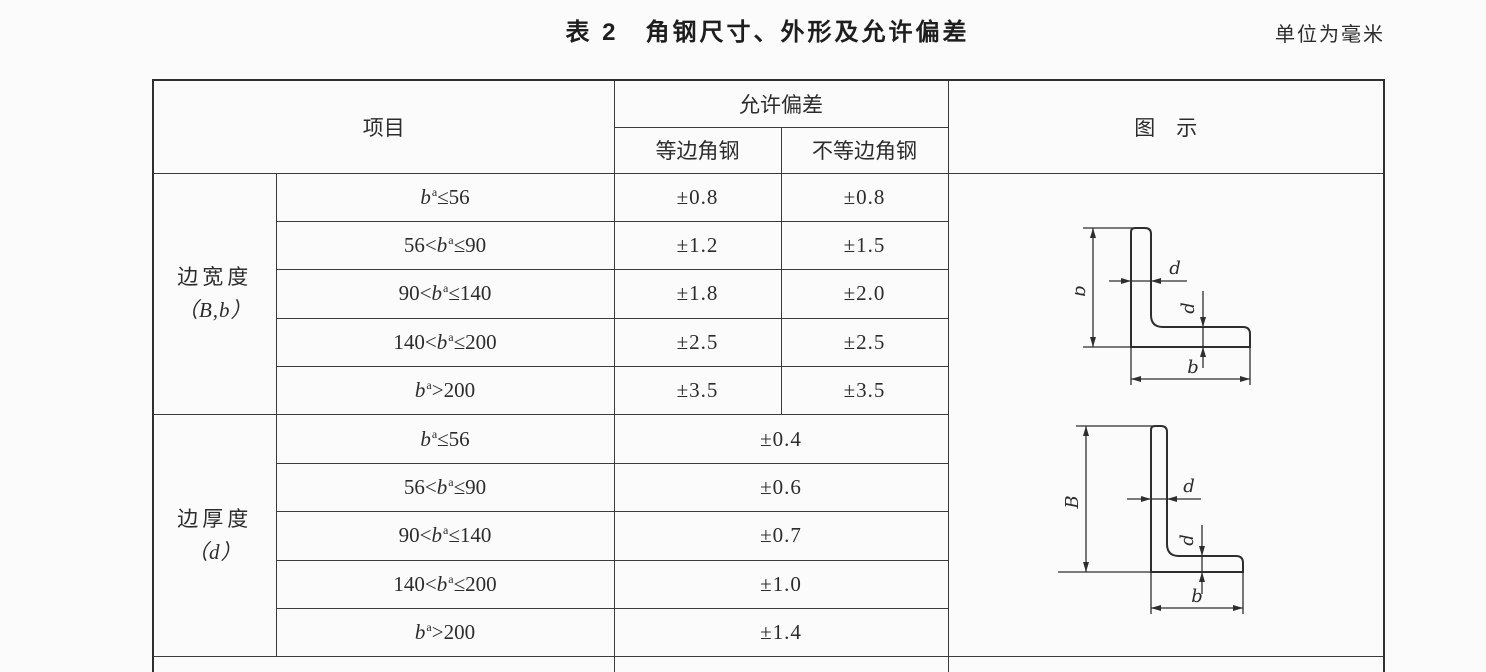 Image resolution: width=1486 pixels, height=672 pixels. I want to click on page-title: 表 2 角钢尺寸、外形及允许偏差, so click(767, 32).